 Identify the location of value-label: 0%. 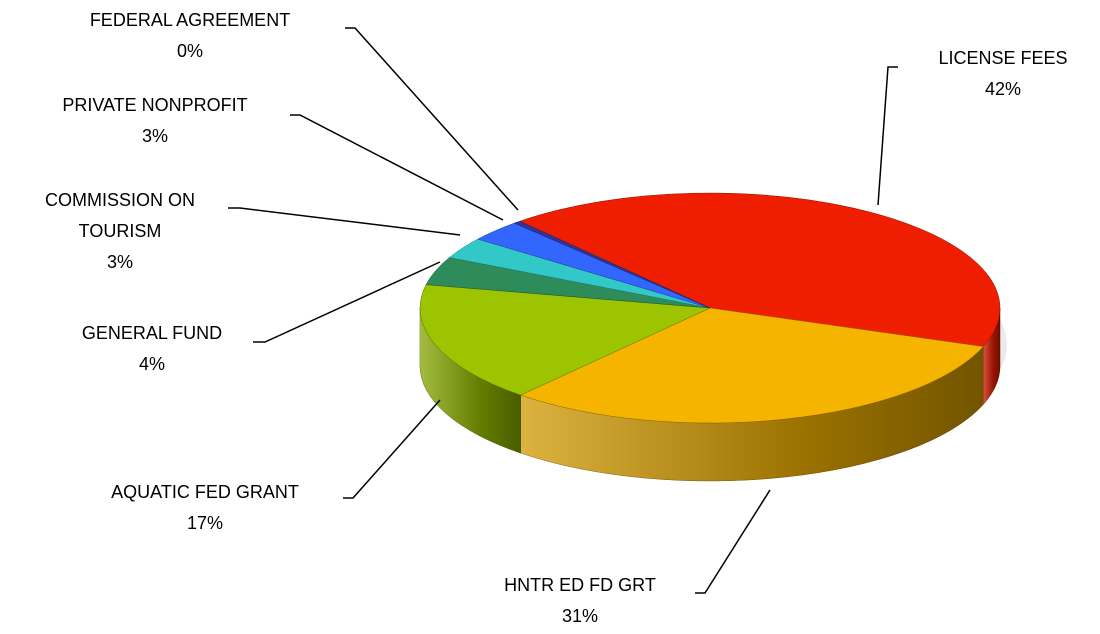
(189, 51).